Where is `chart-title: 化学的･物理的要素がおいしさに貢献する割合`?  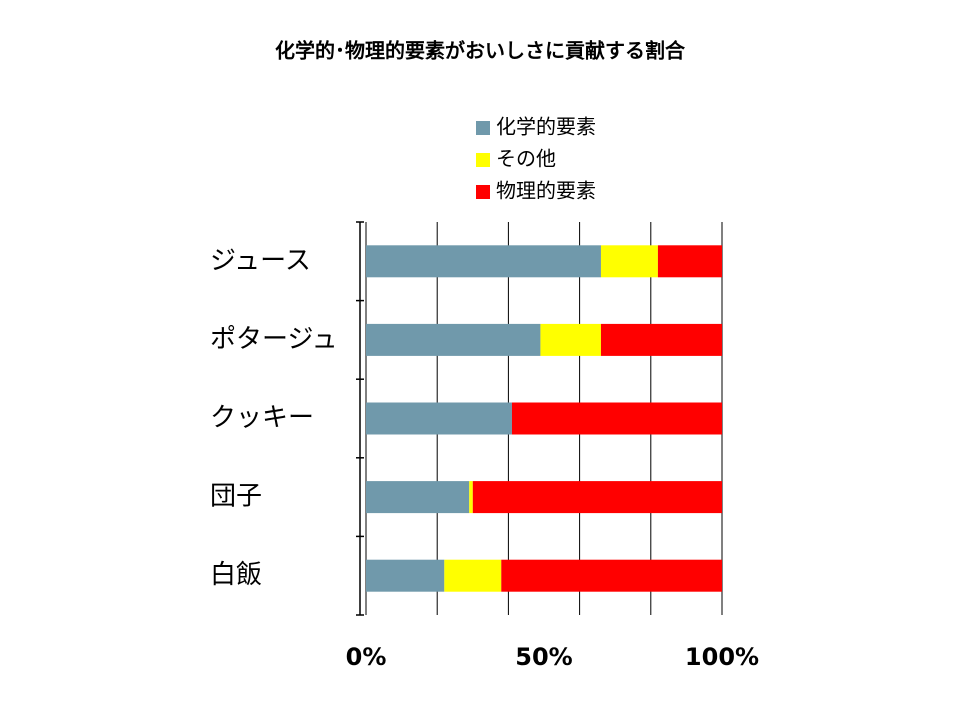 chart-title: 化学的･物理的要素がおいしさに貢献する割合 is located at coordinates (480, 51).